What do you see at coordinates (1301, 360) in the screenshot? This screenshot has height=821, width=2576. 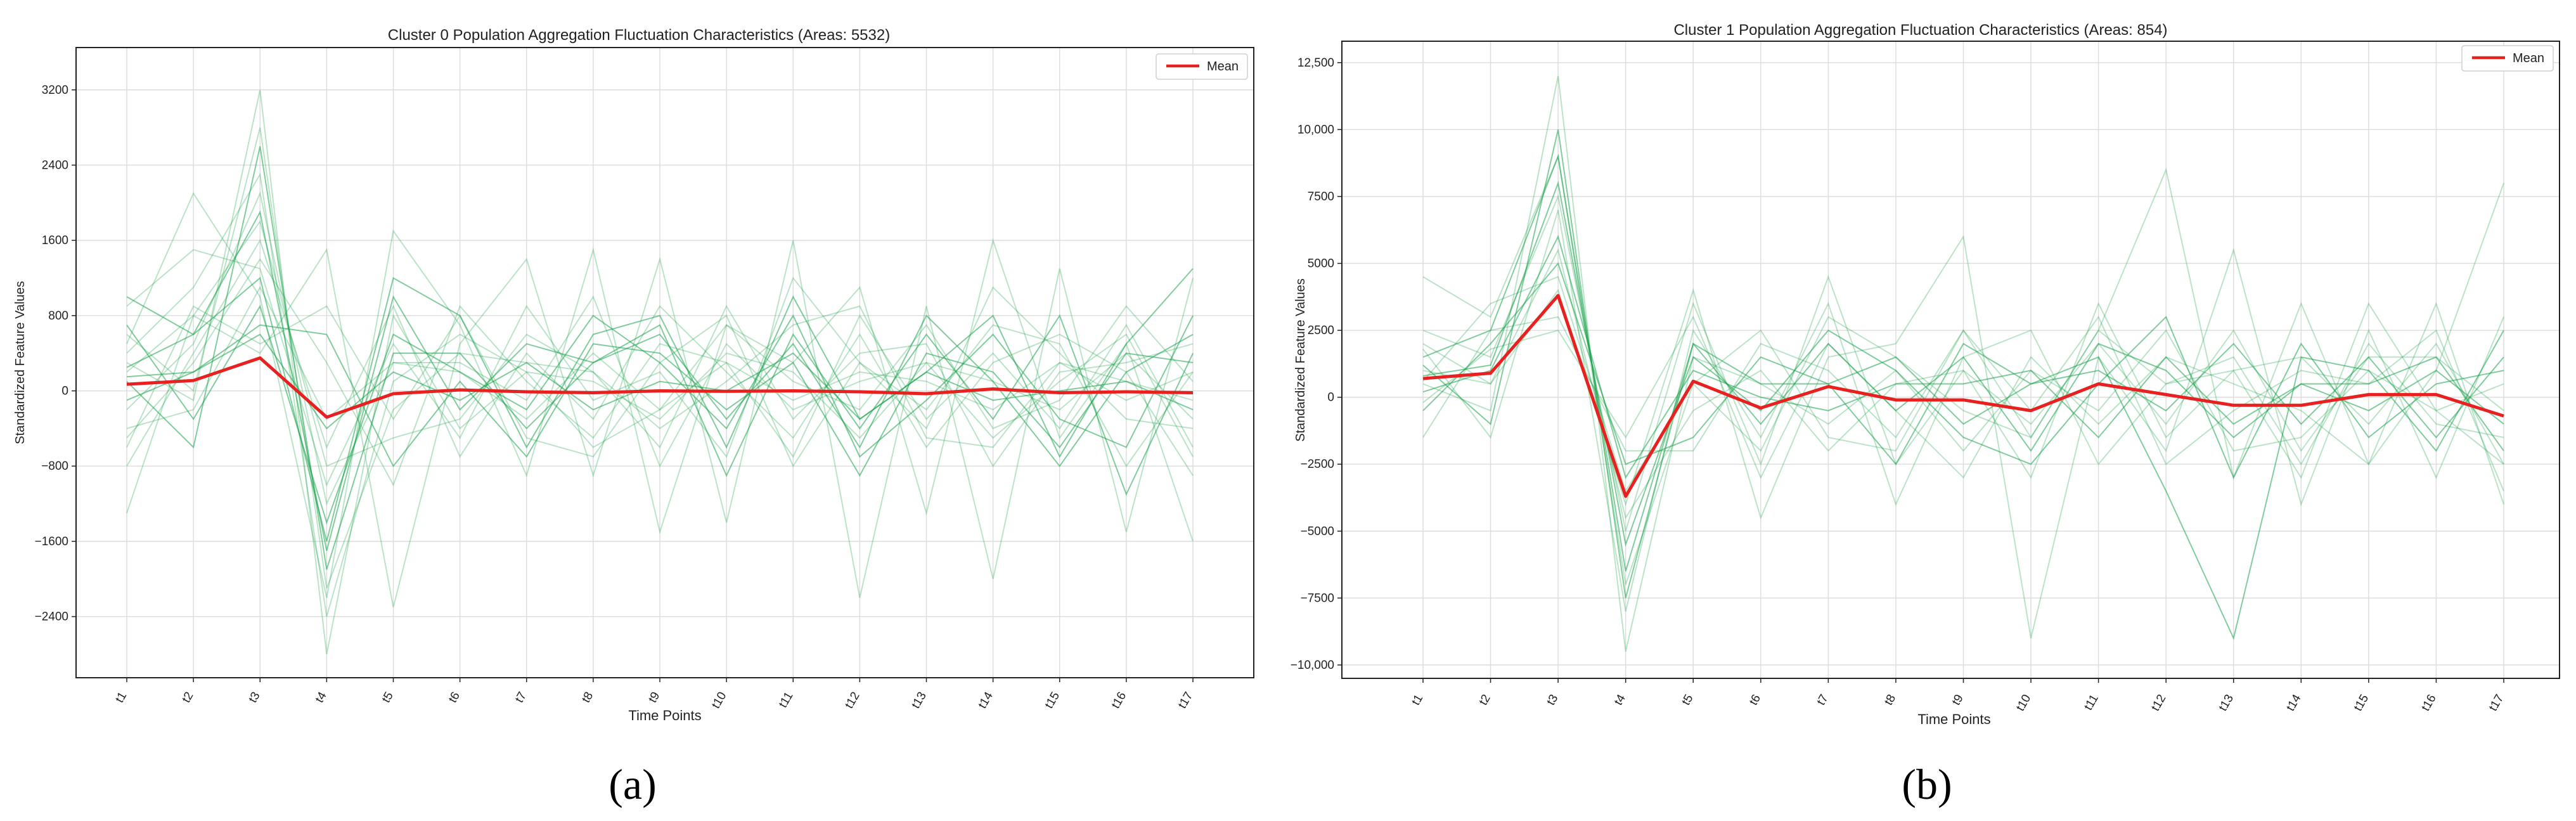 I see `y-axis-label: Standardized Feature Values` at bounding box center [1301, 360].